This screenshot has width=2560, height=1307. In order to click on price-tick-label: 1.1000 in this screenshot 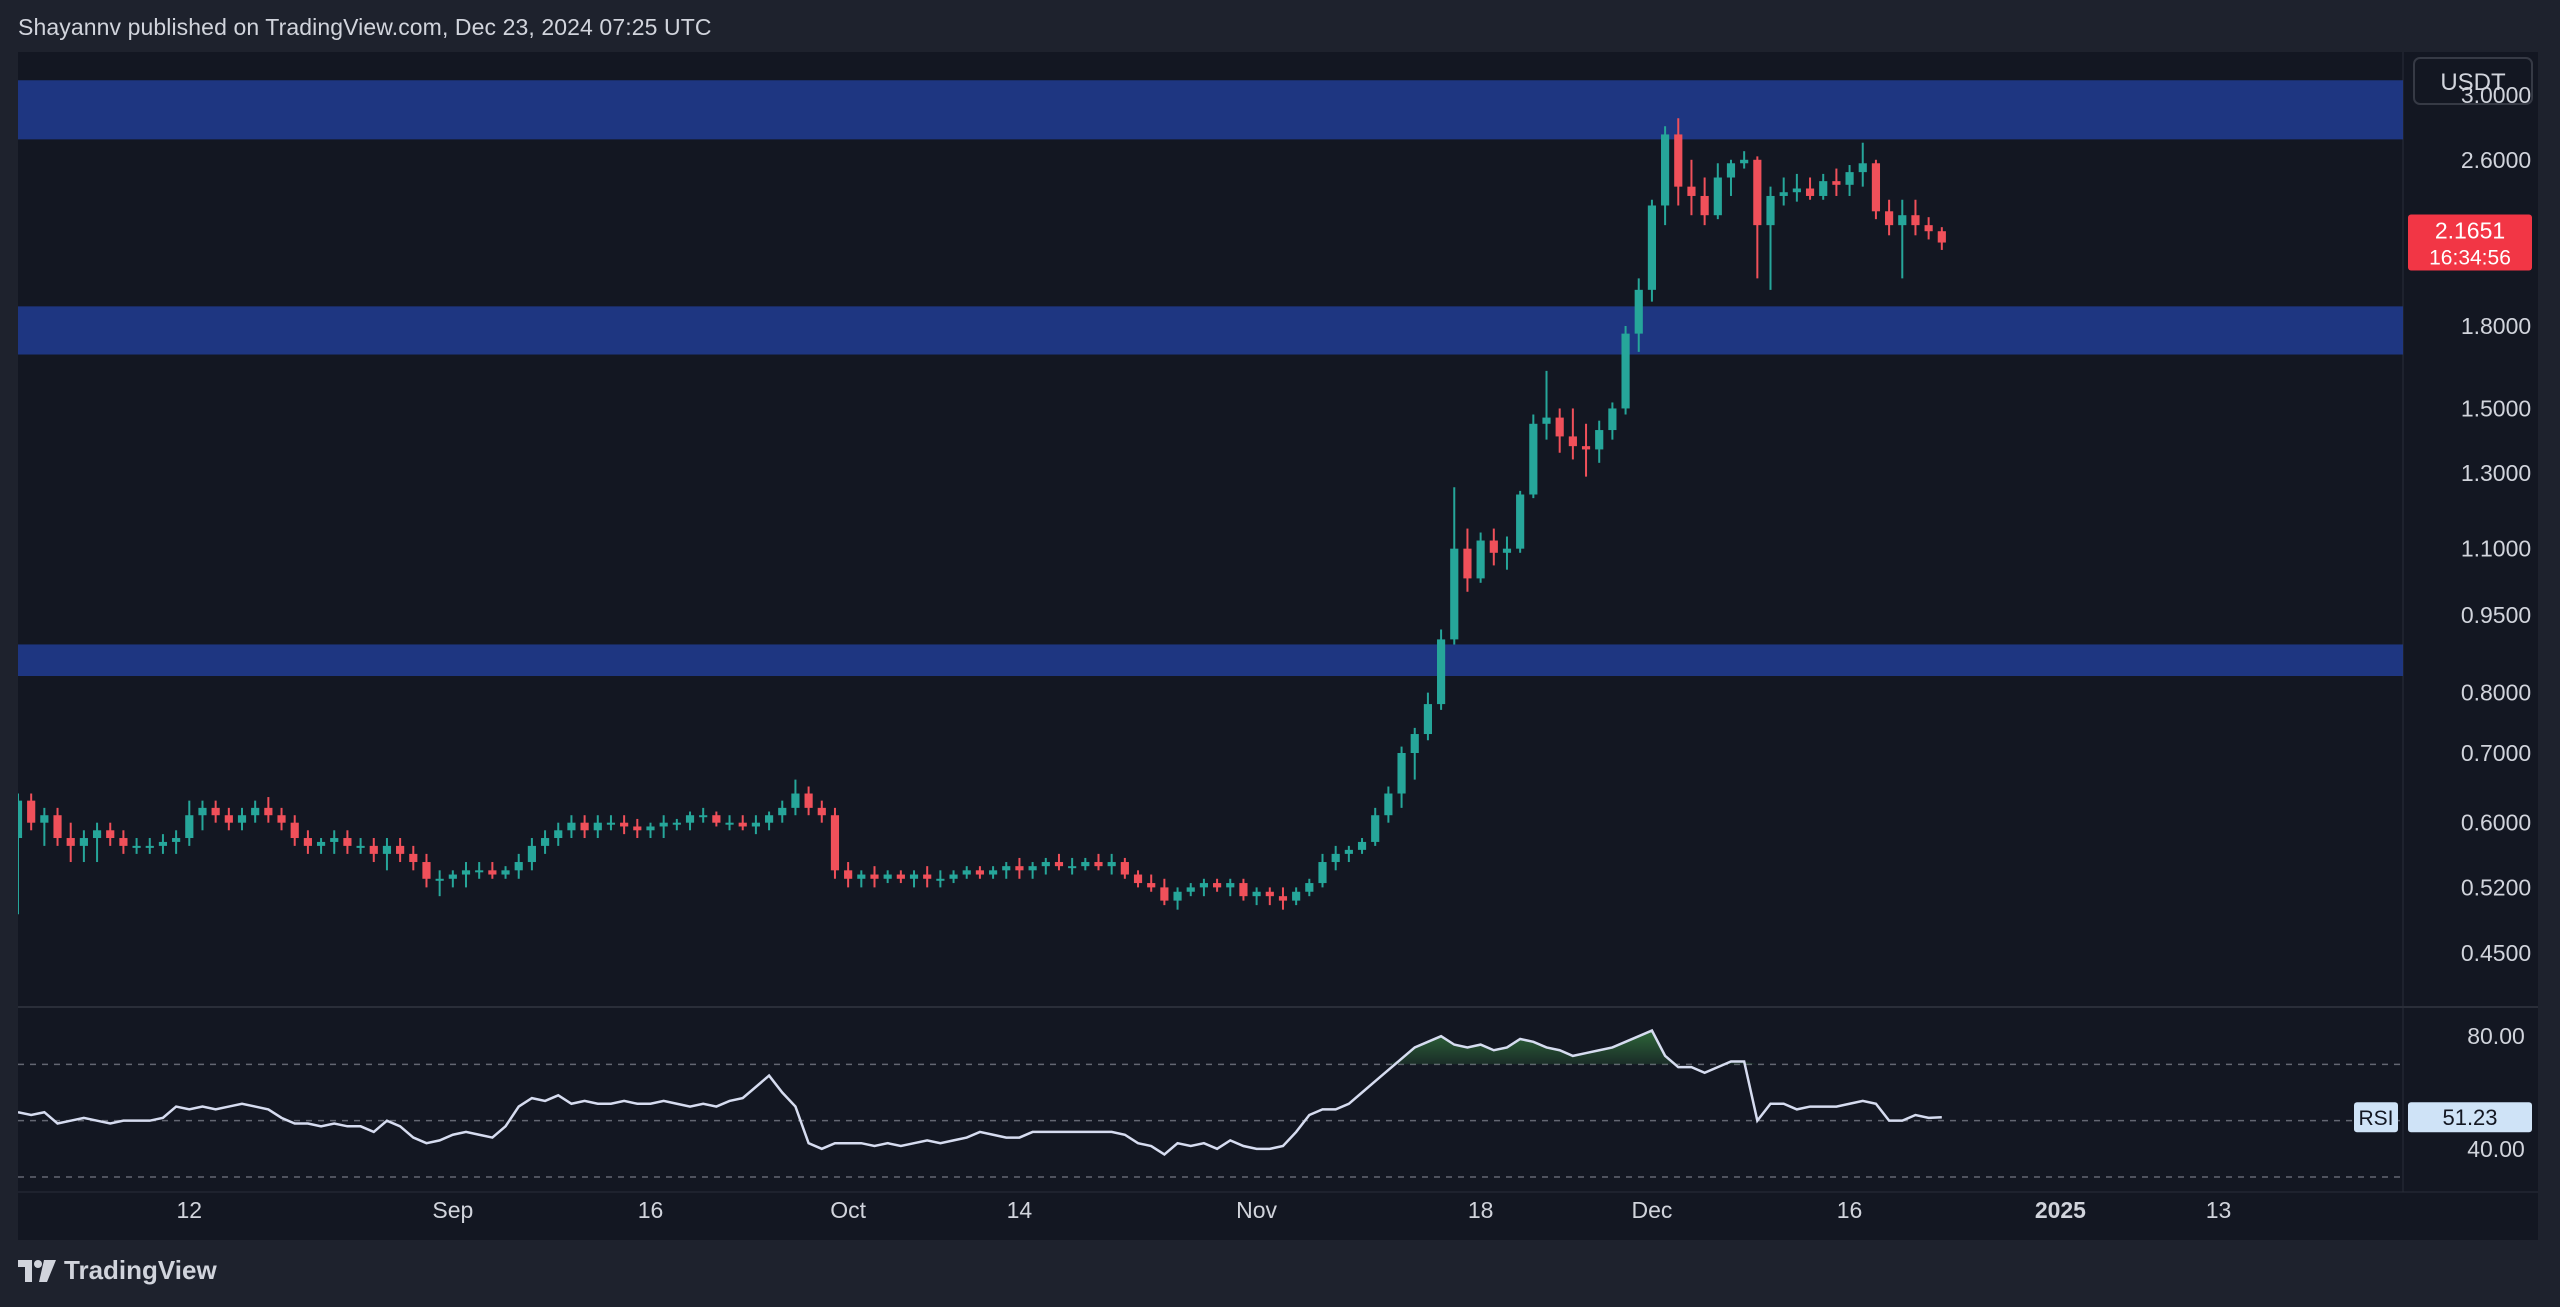, I will do `click(2496, 549)`.